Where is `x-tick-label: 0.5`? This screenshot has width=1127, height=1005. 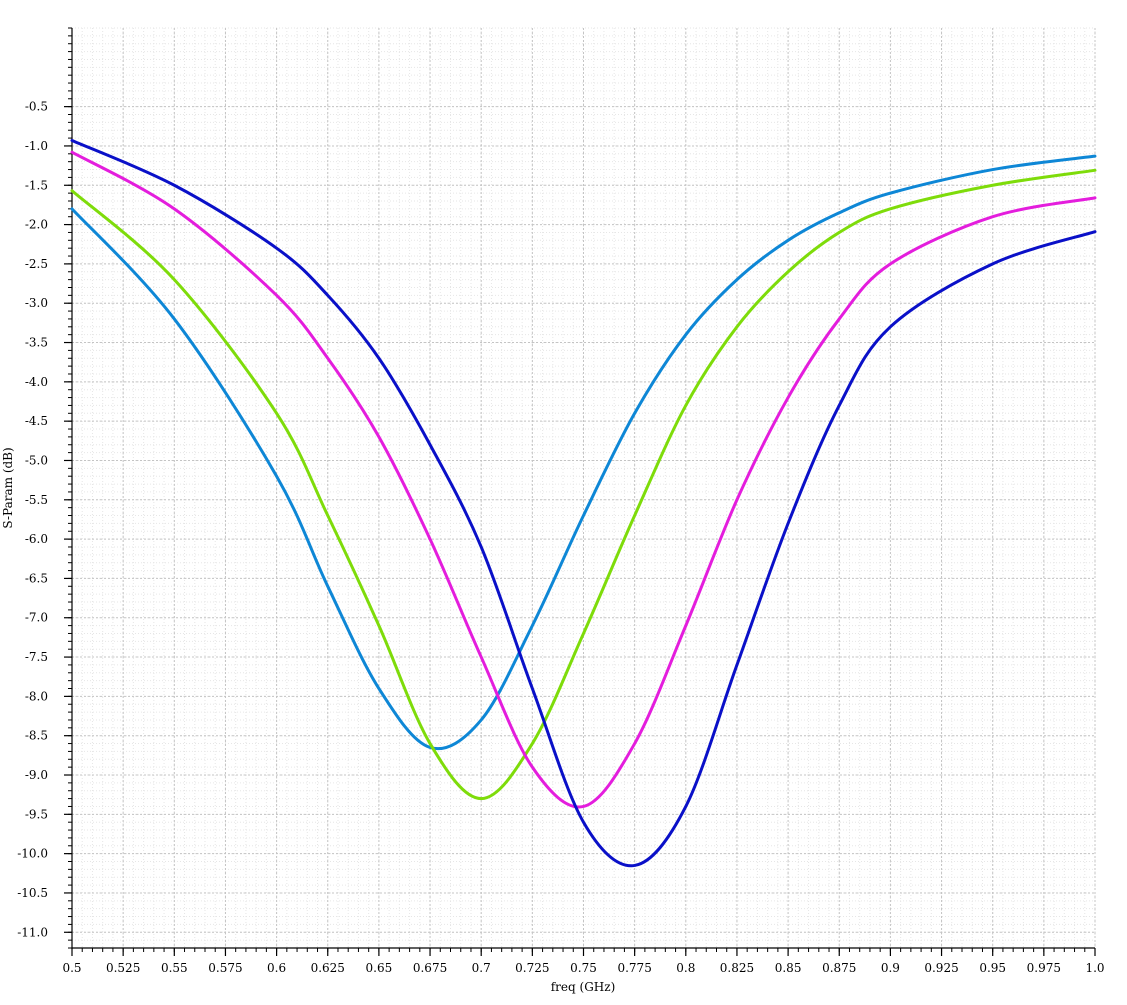 x-tick-label: 0.5 is located at coordinates (71, 968).